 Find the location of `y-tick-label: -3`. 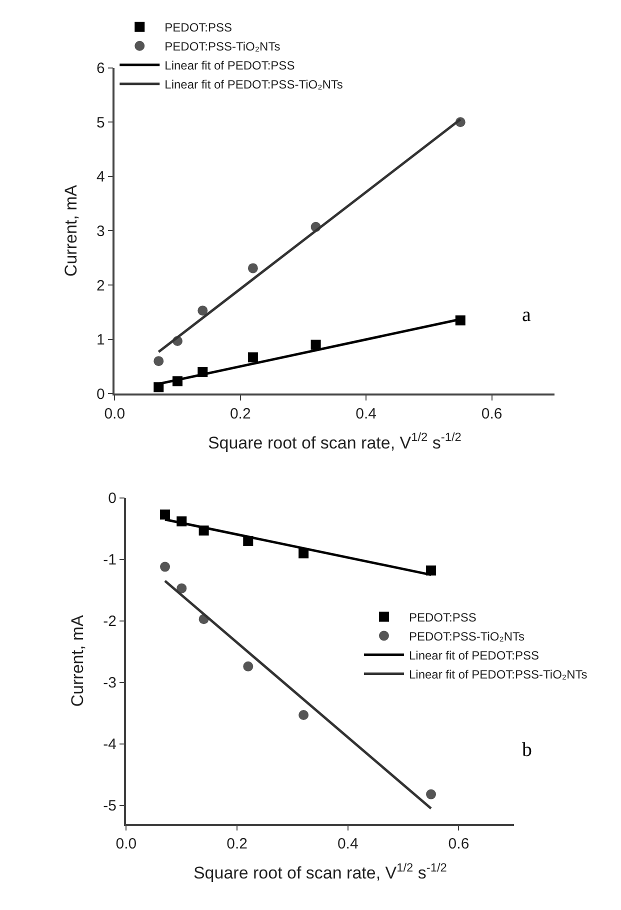

y-tick-label: -3 is located at coordinates (109, 683).